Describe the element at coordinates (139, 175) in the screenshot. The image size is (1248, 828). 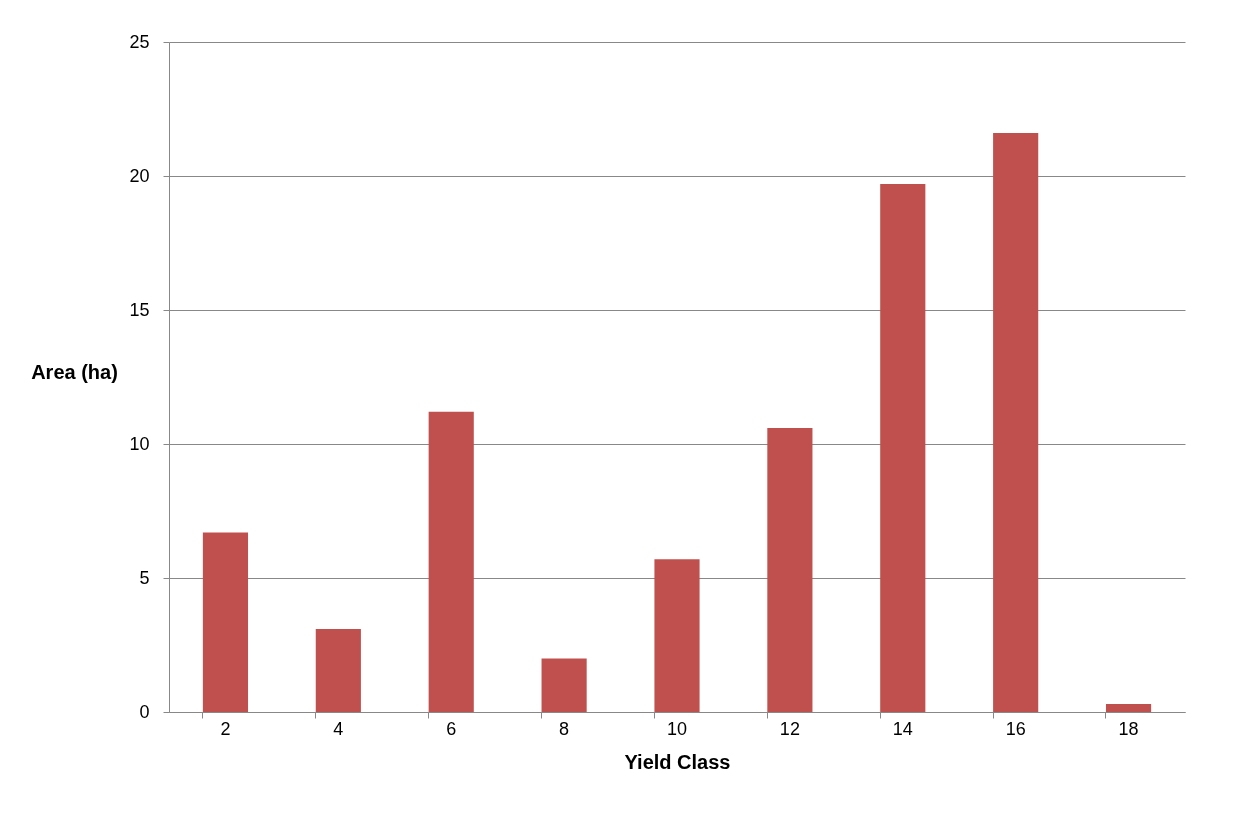
I see `y-tick-label: 20` at that location.